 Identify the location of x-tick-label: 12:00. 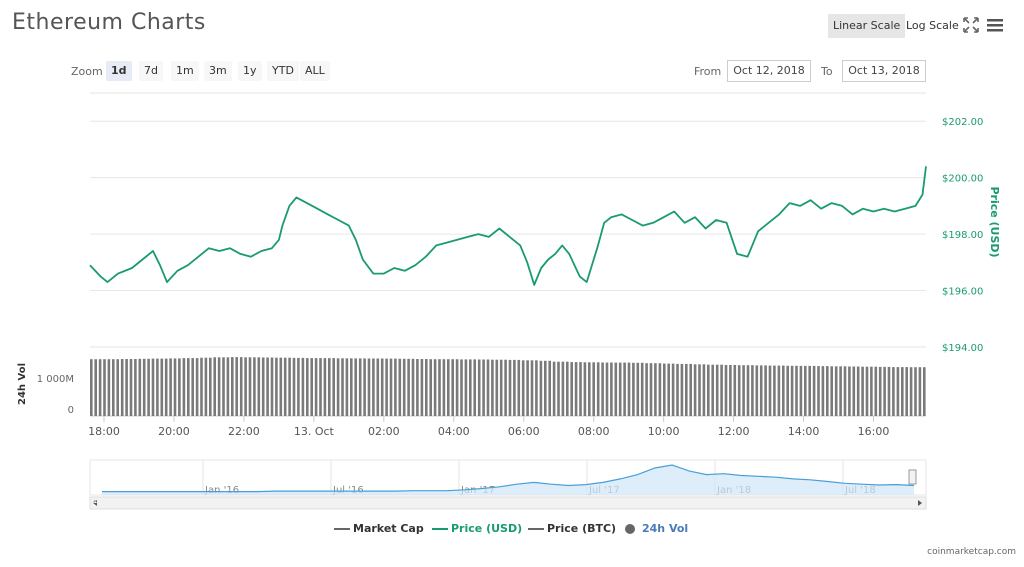
(734, 431).